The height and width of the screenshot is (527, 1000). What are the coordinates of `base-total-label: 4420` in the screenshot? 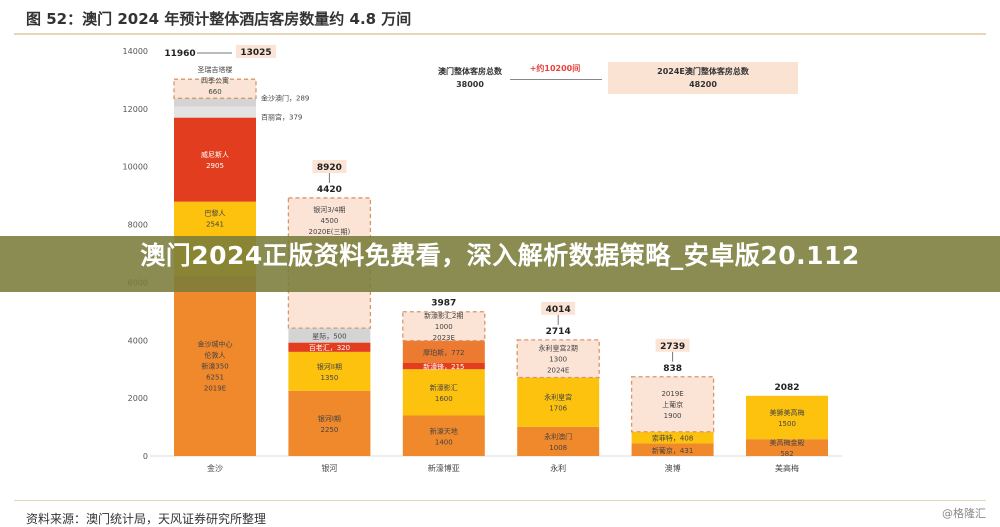 It's located at (329, 190).